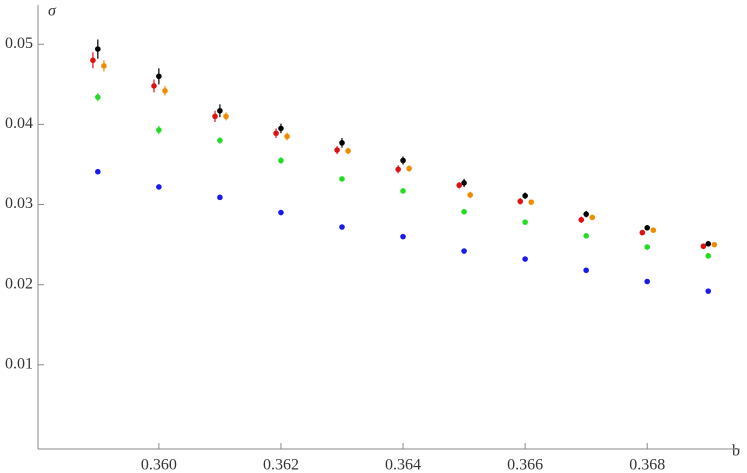  I want to click on y-tick-label: 0.05, so click(19, 43).